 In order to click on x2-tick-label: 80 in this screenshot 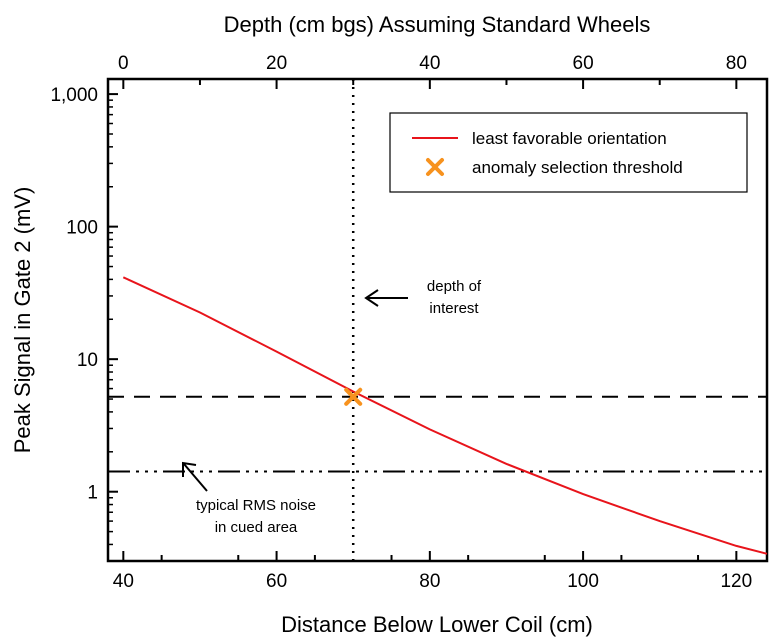, I will do `click(736, 63)`.